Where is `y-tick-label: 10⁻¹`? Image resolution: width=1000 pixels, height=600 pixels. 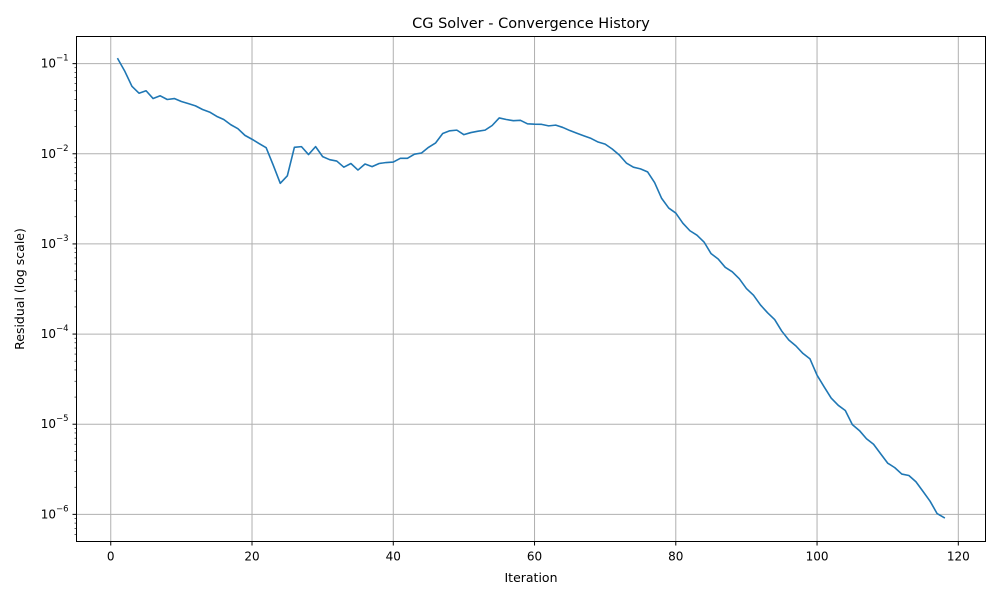 y-tick-label: 10⁻¹ is located at coordinates (55, 62).